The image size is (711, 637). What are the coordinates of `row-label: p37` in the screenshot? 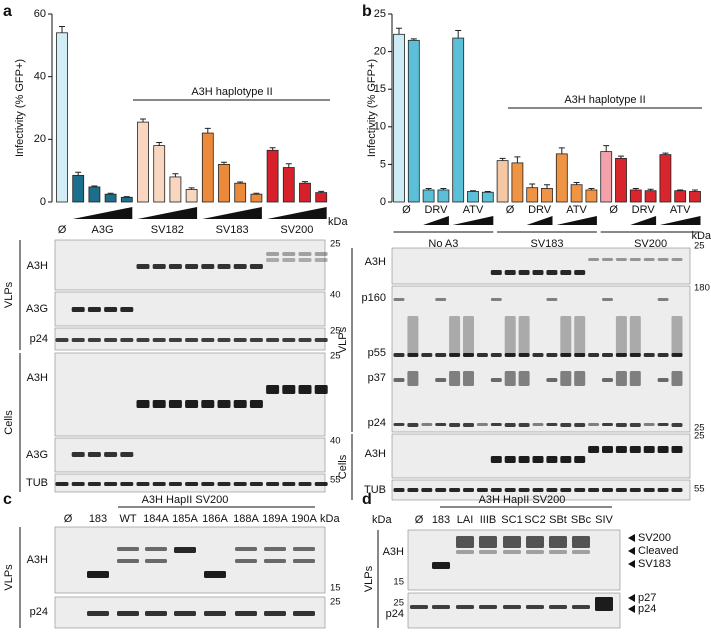 It's located at (377, 378).